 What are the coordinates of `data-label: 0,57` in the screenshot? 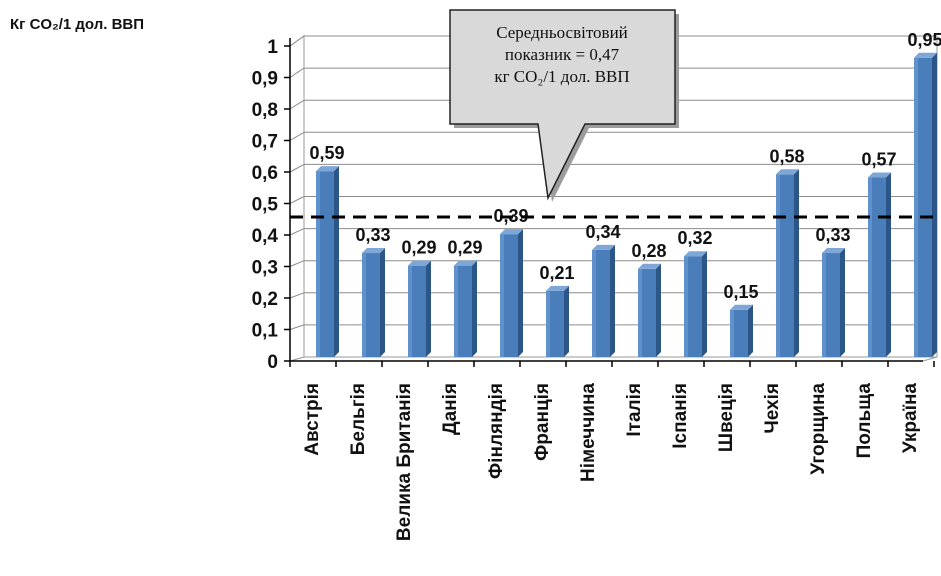 It's located at (878, 159).